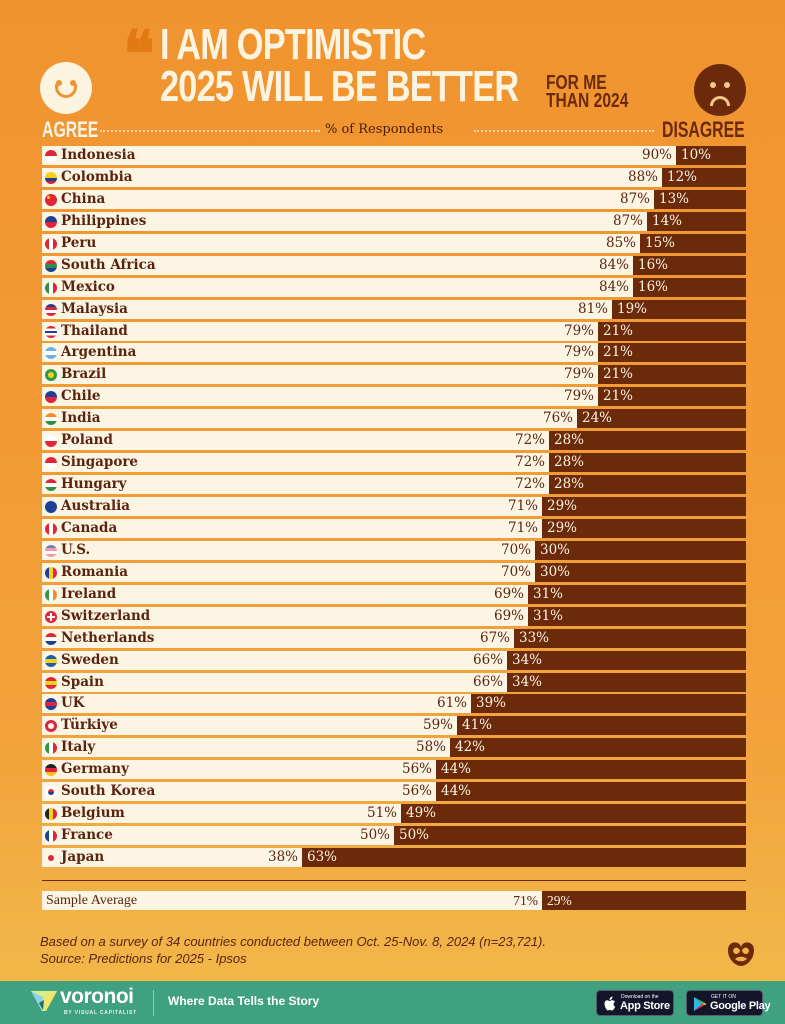 This screenshot has width=785, height=1024. I want to click on country-name: Australia, so click(95, 506).